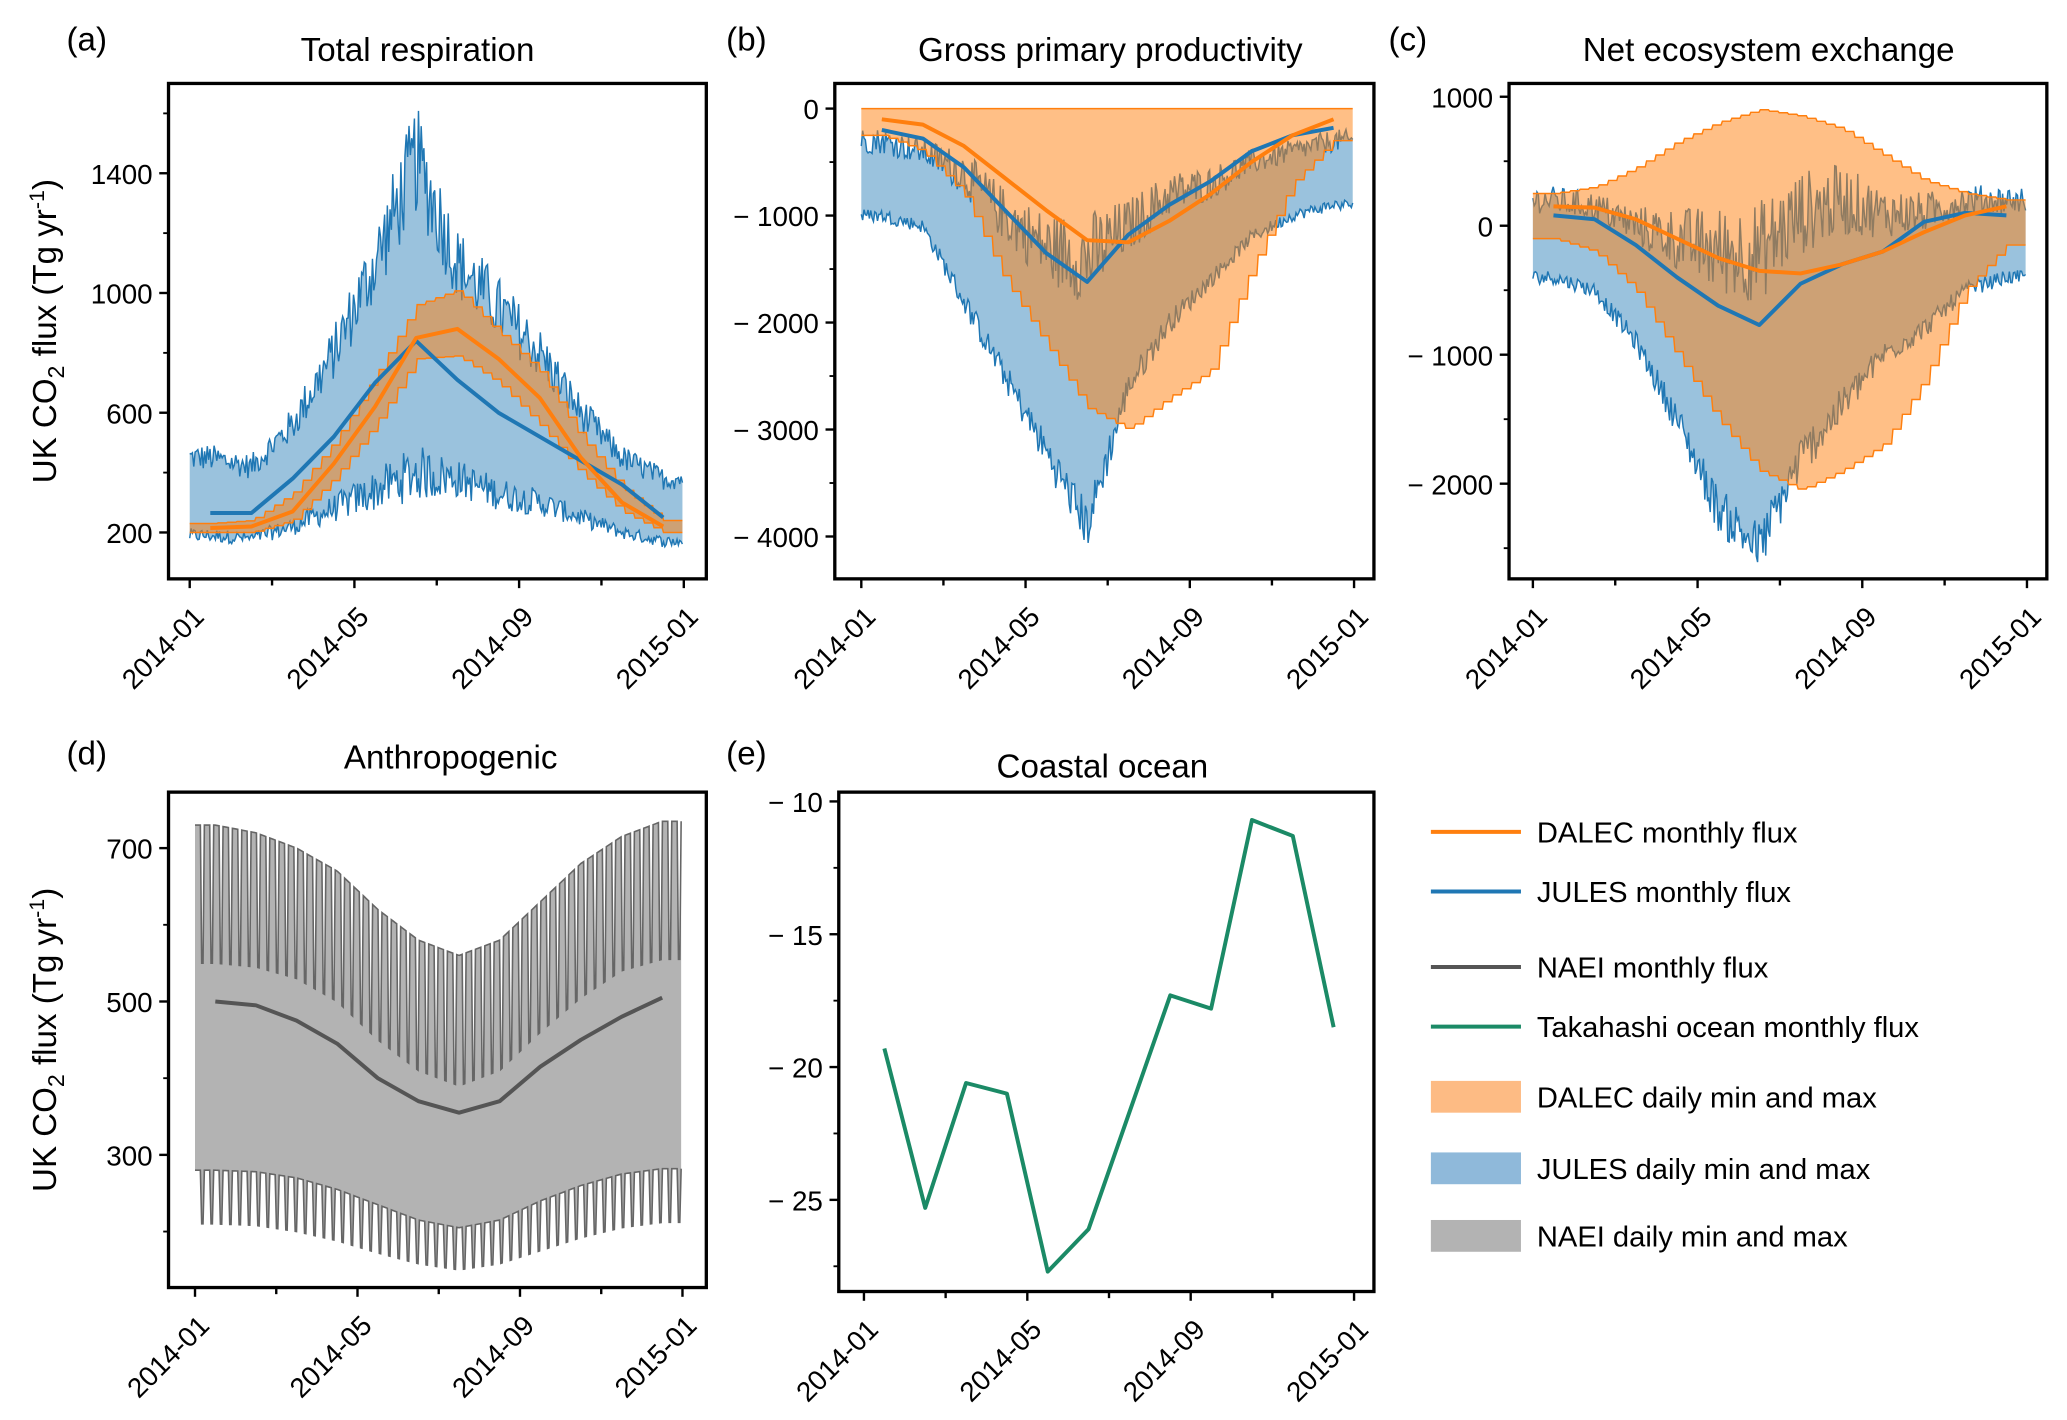 The width and height of the screenshot is (2067, 1420). I want to click on legend-label: NAEI monthly flux, so click(1653, 969).